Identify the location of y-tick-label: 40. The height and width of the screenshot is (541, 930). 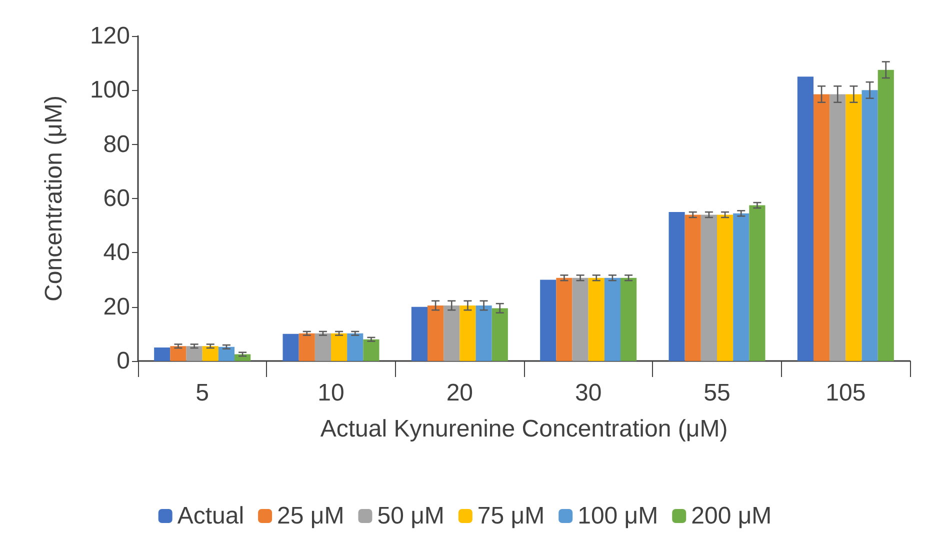
(116, 252).